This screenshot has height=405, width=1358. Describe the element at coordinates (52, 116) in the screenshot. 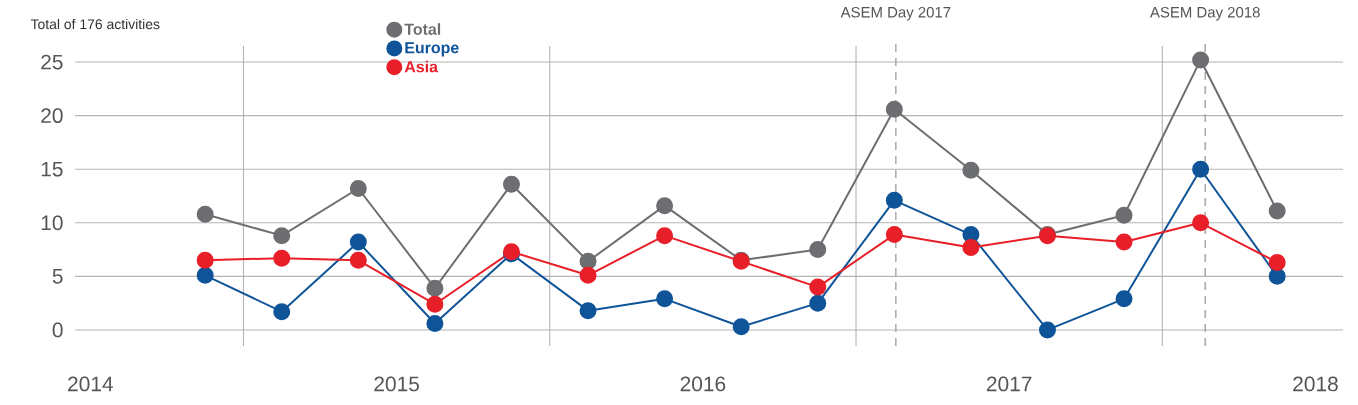

I see `y-tick-label: 20` at that location.